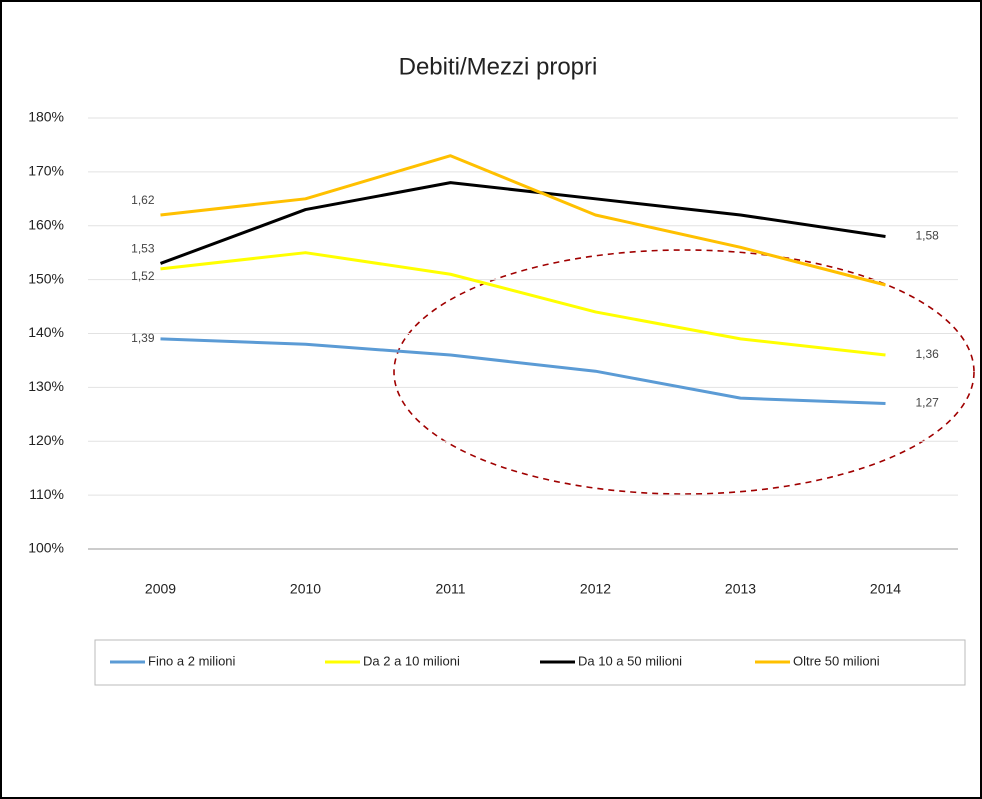  I want to click on data-label: 1,39, so click(143, 338).